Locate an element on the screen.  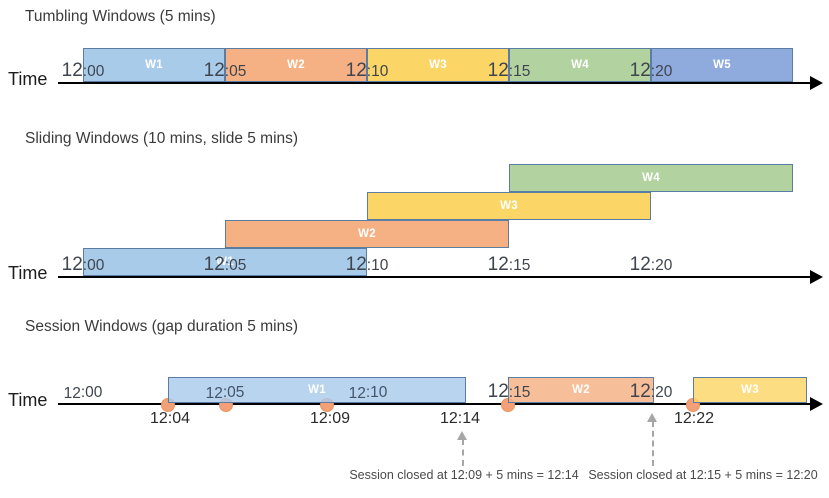
tumbling-window-w3: W3 is located at coordinates (438, 65).